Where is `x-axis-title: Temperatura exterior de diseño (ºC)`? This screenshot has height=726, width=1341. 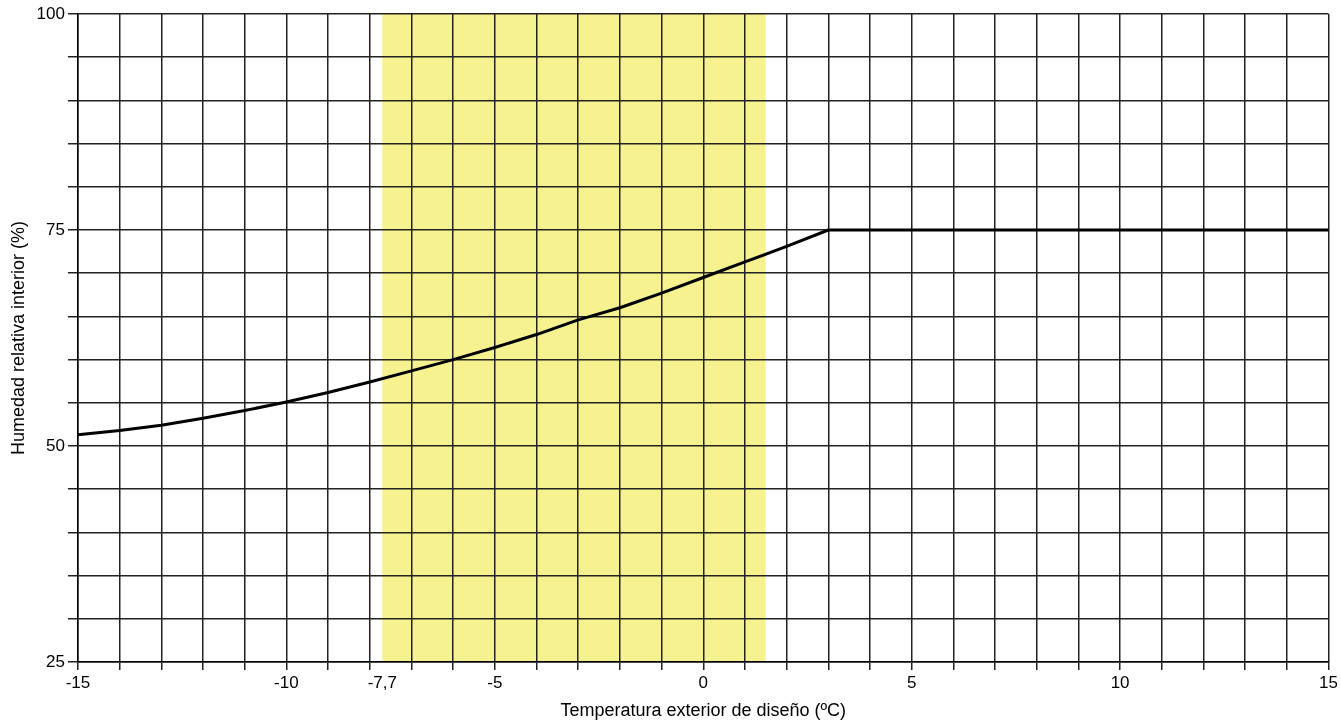 x-axis-title: Temperatura exterior de diseño (ºC) is located at coordinates (703, 710).